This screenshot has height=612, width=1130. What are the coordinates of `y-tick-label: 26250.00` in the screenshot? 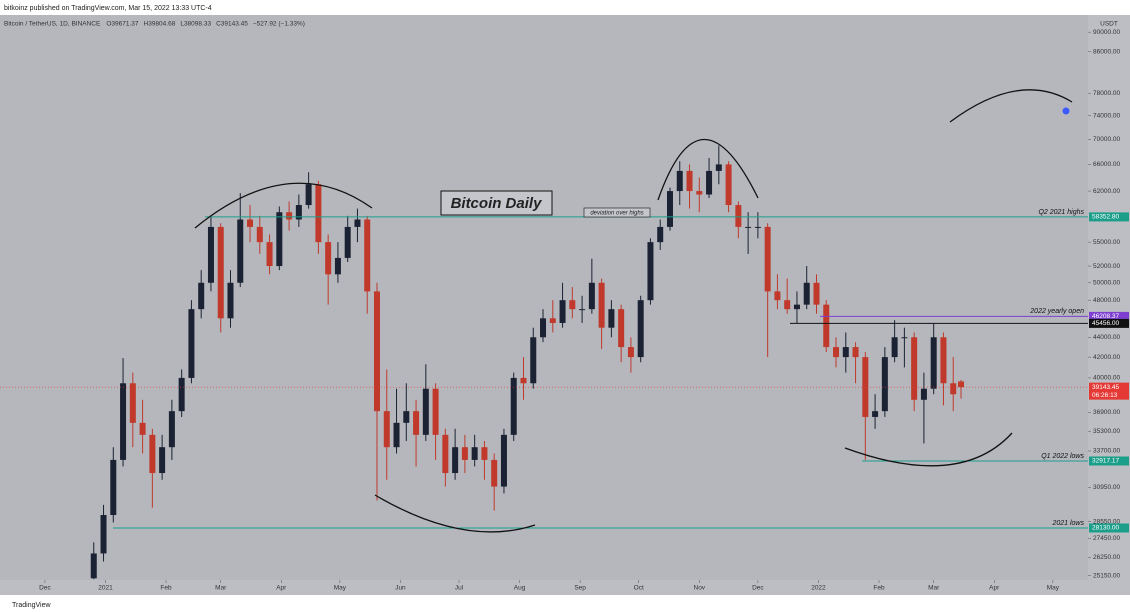 It's located at (1106, 557).